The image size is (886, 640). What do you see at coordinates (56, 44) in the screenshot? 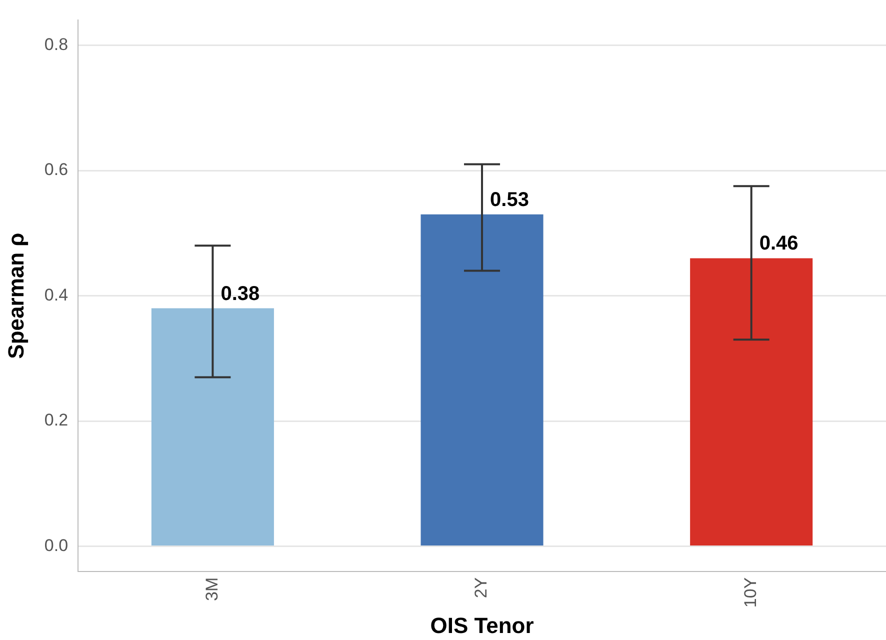
I see `y-tick-label: 0.8` at bounding box center [56, 44].